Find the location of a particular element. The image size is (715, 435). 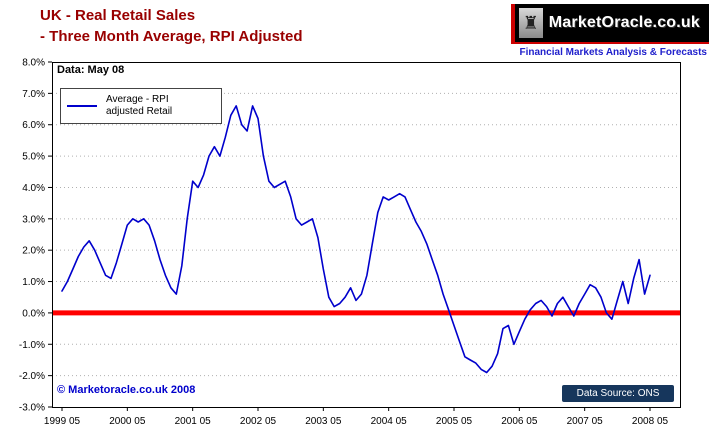

svg-text: 7.0% is located at coordinates (33, 94).